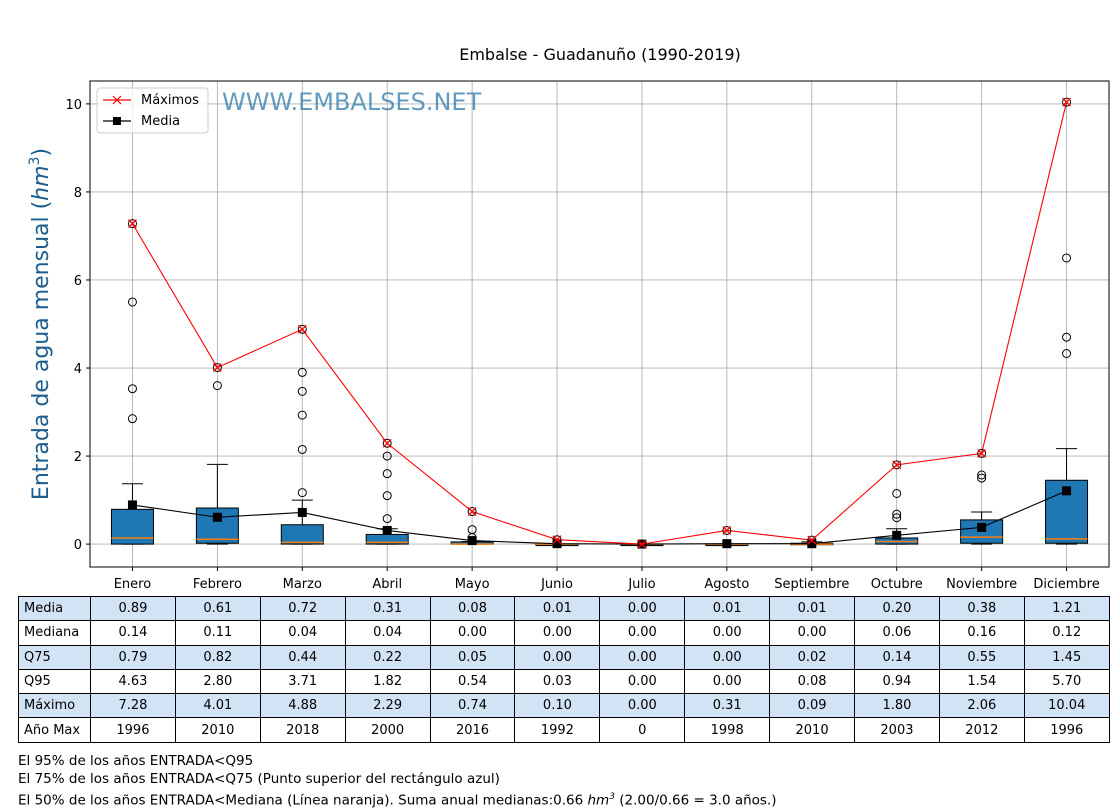 This screenshot has height=810, width=1120. I want to click on table-cell: 2003, so click(897, 730).